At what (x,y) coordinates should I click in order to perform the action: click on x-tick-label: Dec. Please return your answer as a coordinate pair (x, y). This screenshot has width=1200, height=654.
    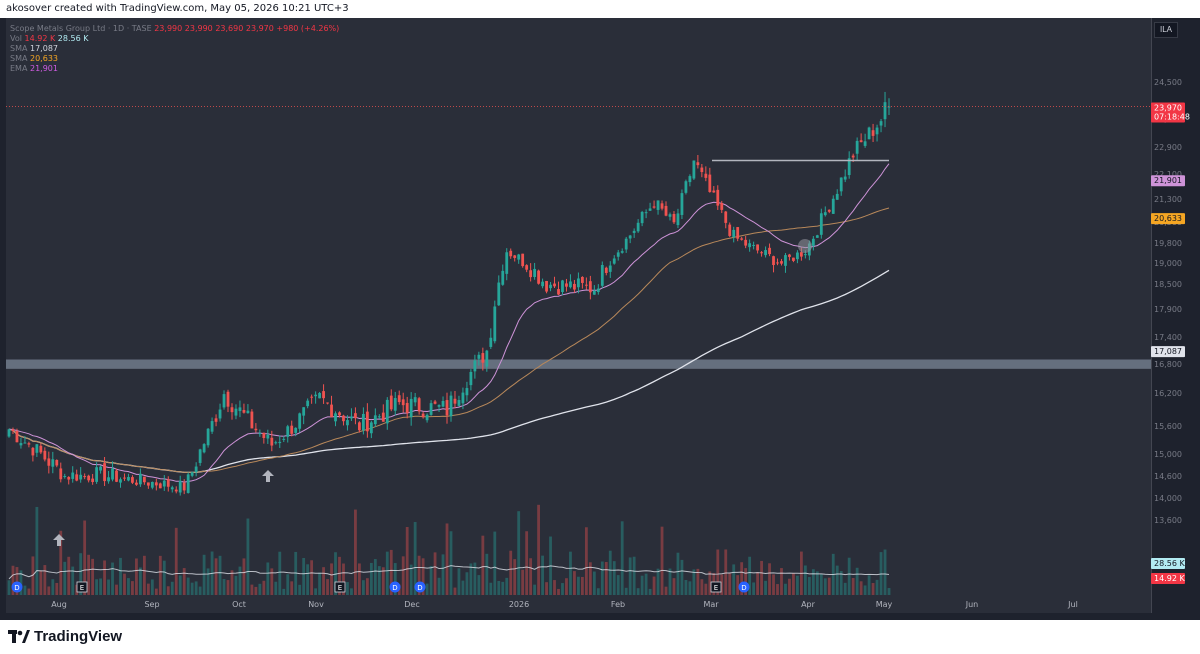
    Looking at the image, I should click on (411, 604).